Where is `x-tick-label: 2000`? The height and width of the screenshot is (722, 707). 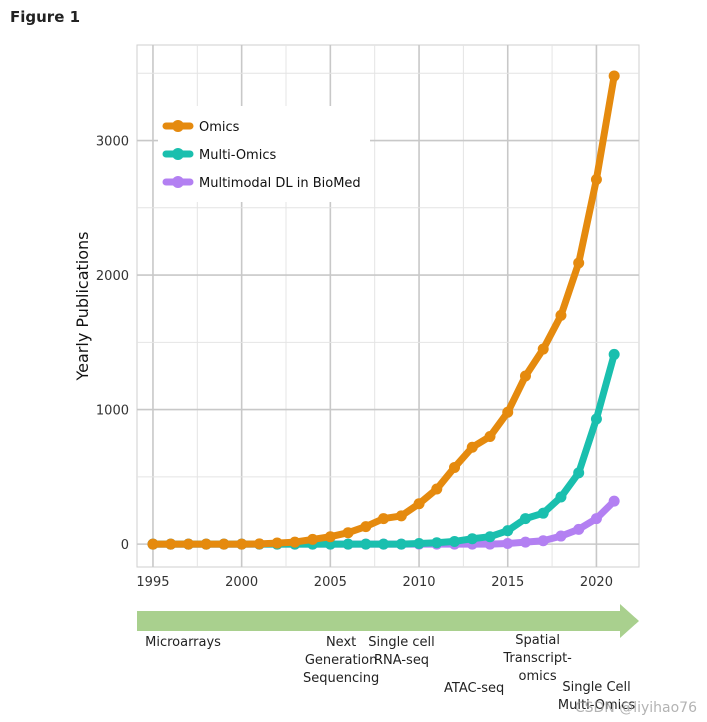
x-tick-label: 2000 is located at coordinates (241, 582).